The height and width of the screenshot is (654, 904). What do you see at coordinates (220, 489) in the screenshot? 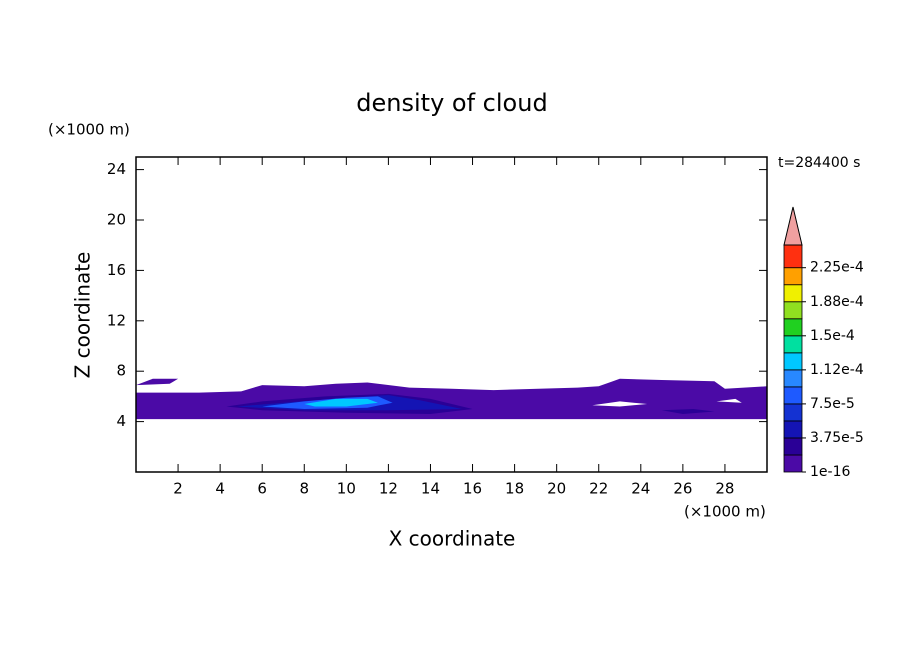
I see `x-tick-label: 4` at bounding box center [220, 489].